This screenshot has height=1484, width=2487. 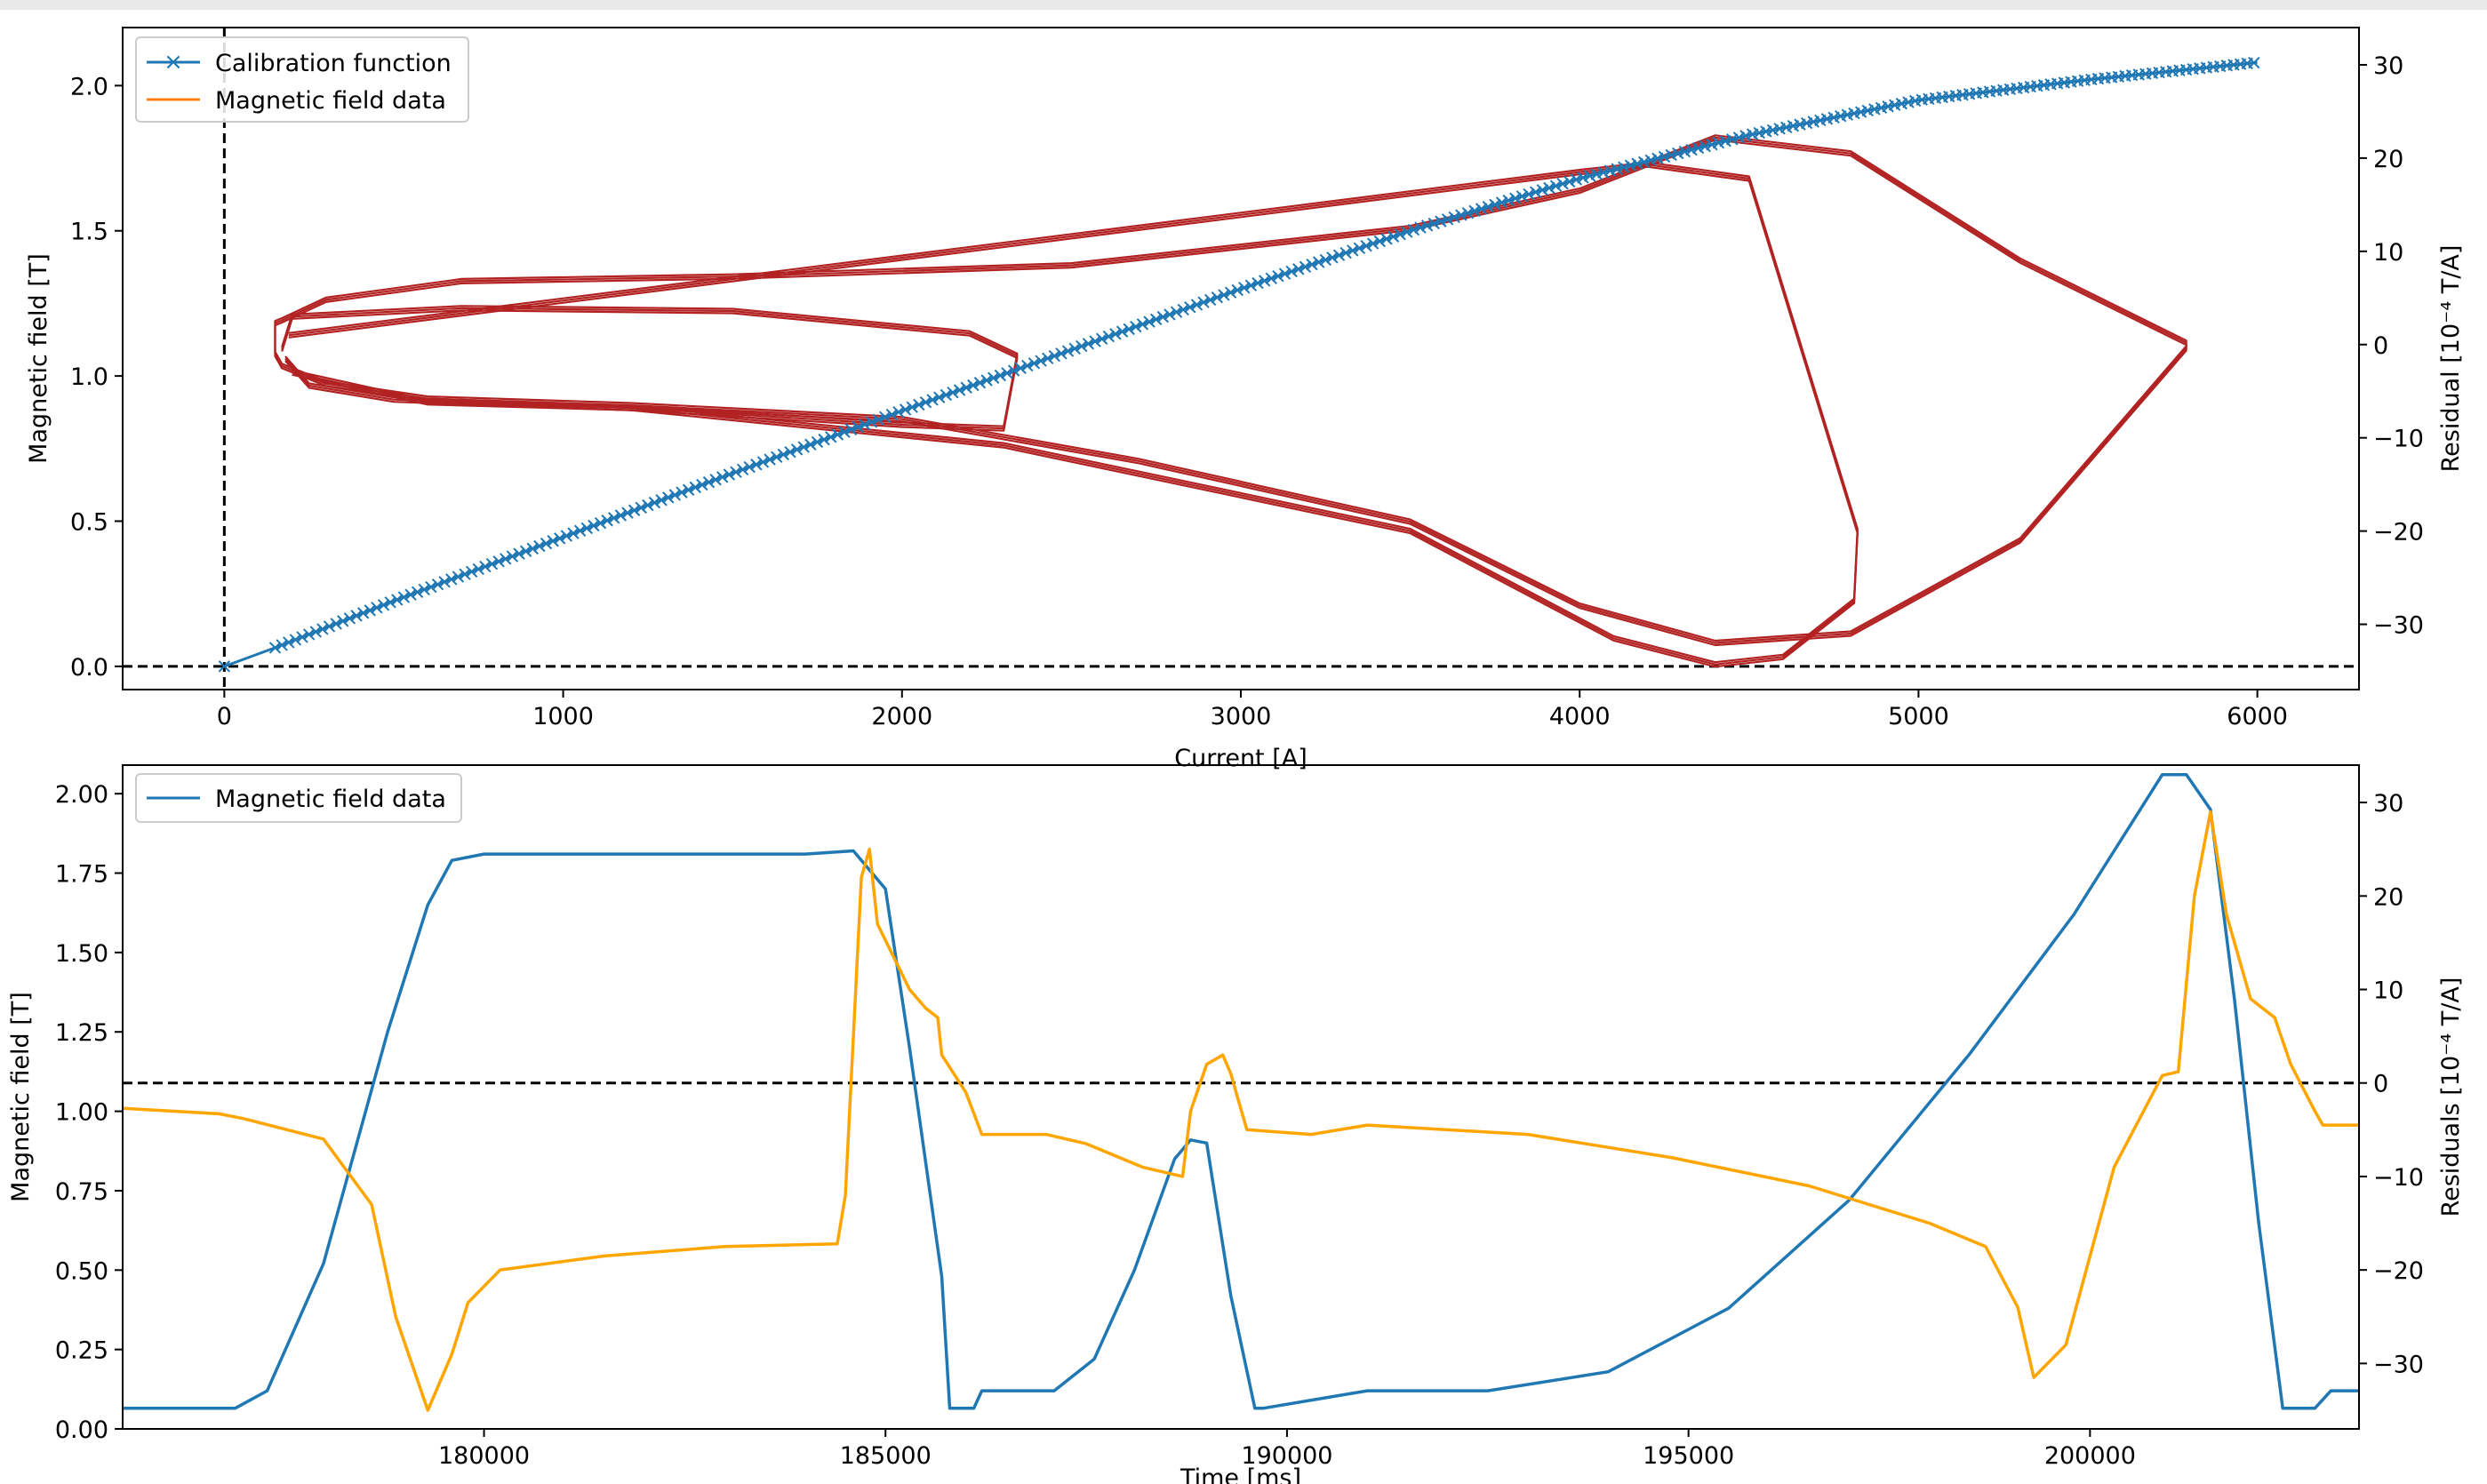 I want to click on y-tick-label: 0.25, so click(x=81, y=1351).